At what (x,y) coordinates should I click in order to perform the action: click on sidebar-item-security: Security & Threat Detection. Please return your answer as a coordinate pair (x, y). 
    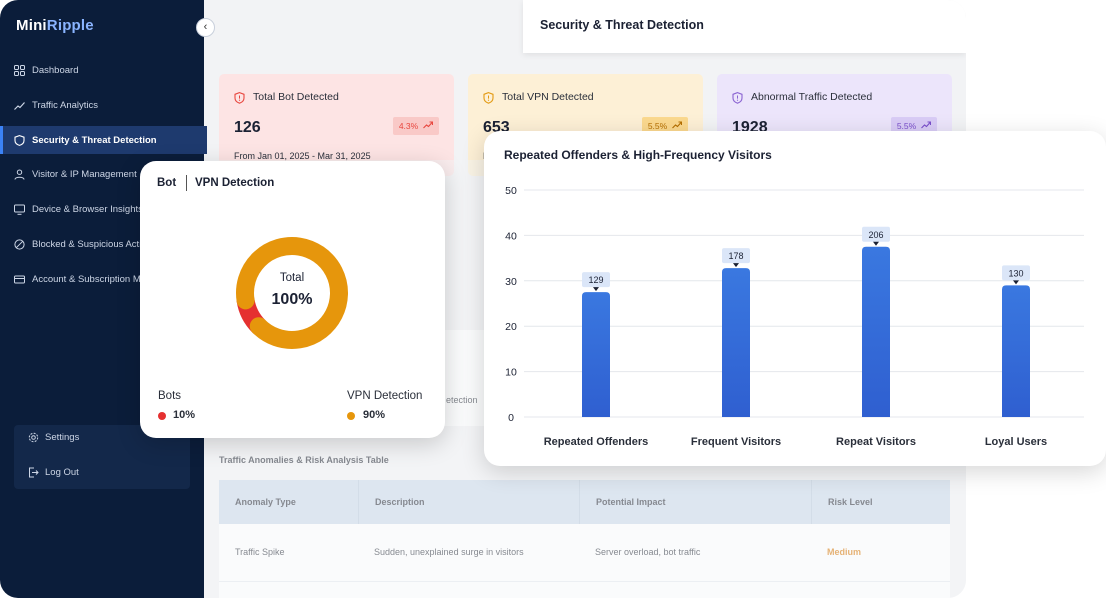
    Looking at the image, I should click on (103, 140).